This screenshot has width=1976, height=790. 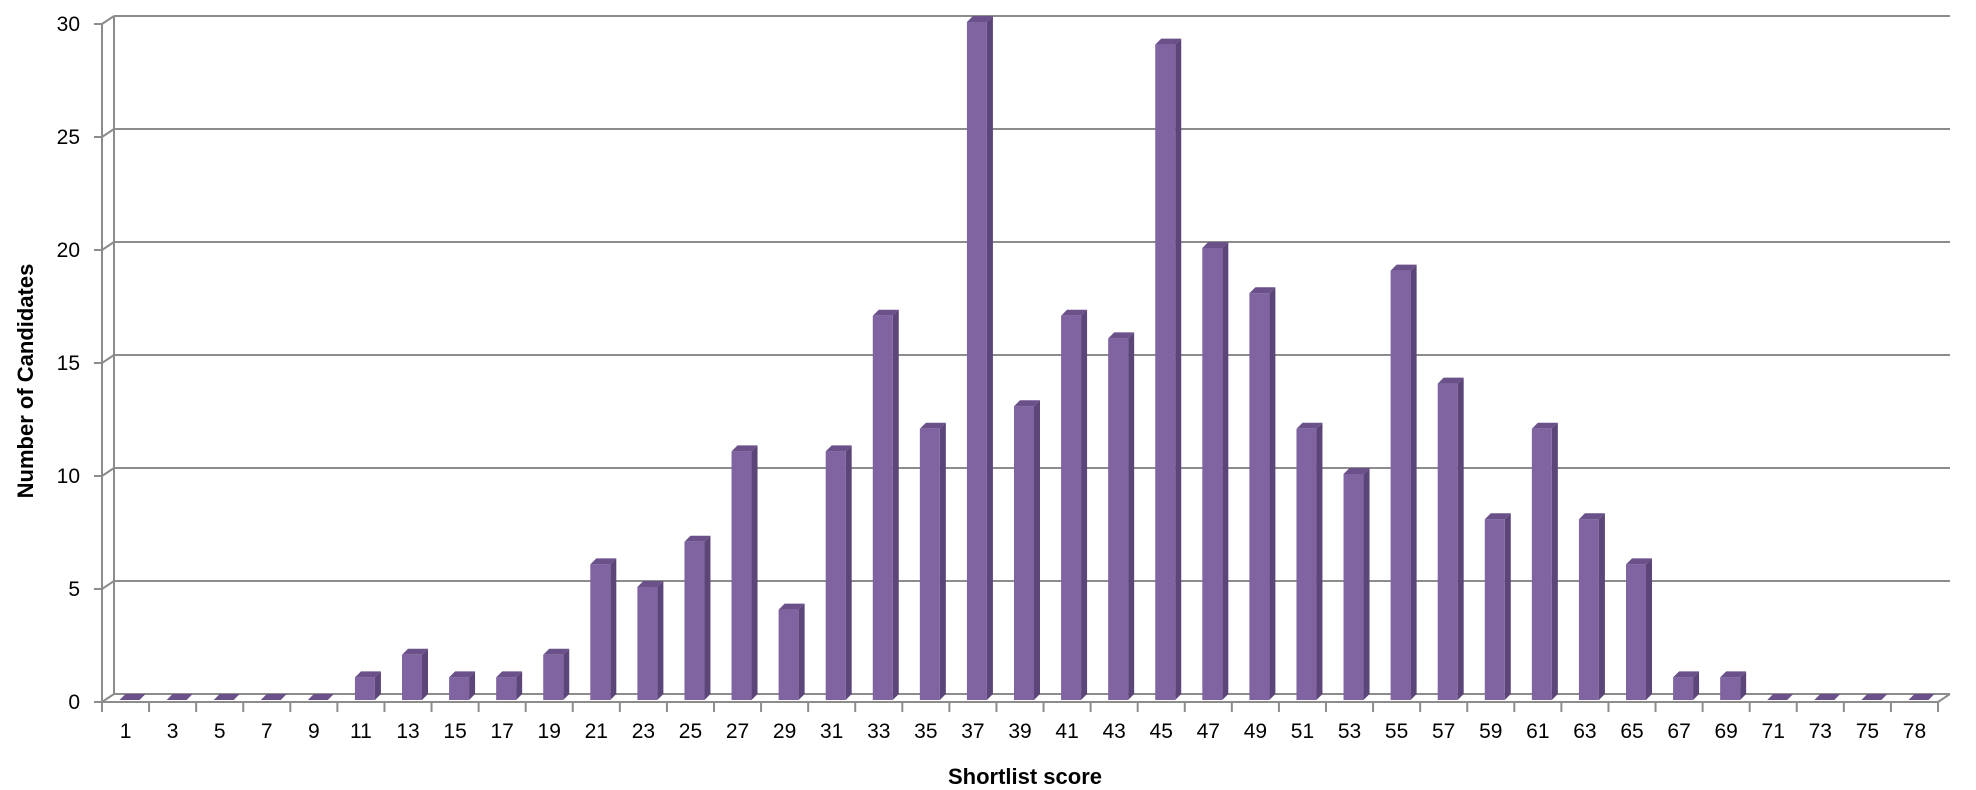 What do you see at coordinates (549, 731) in the screenshot?
I see `x-tick-label: 19` at bounding box center [549, 731].